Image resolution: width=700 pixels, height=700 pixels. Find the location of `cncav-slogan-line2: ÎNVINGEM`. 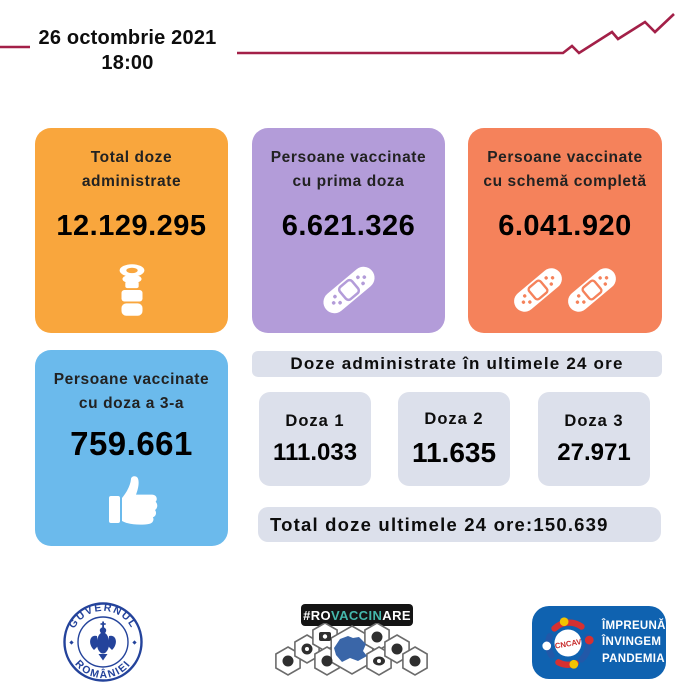

cncav-slogan-line2: ÎNVINGEM is located at coordinates (632, 642).